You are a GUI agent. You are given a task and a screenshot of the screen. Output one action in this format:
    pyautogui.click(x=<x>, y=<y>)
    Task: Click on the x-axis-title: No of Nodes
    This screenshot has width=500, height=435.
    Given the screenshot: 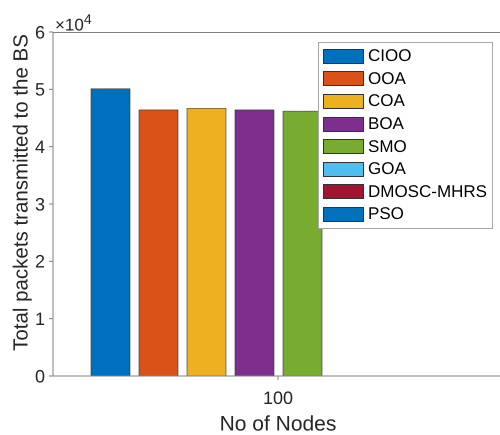 What is the action you would take?
    pyautogui.click(x=278, y=423)
    